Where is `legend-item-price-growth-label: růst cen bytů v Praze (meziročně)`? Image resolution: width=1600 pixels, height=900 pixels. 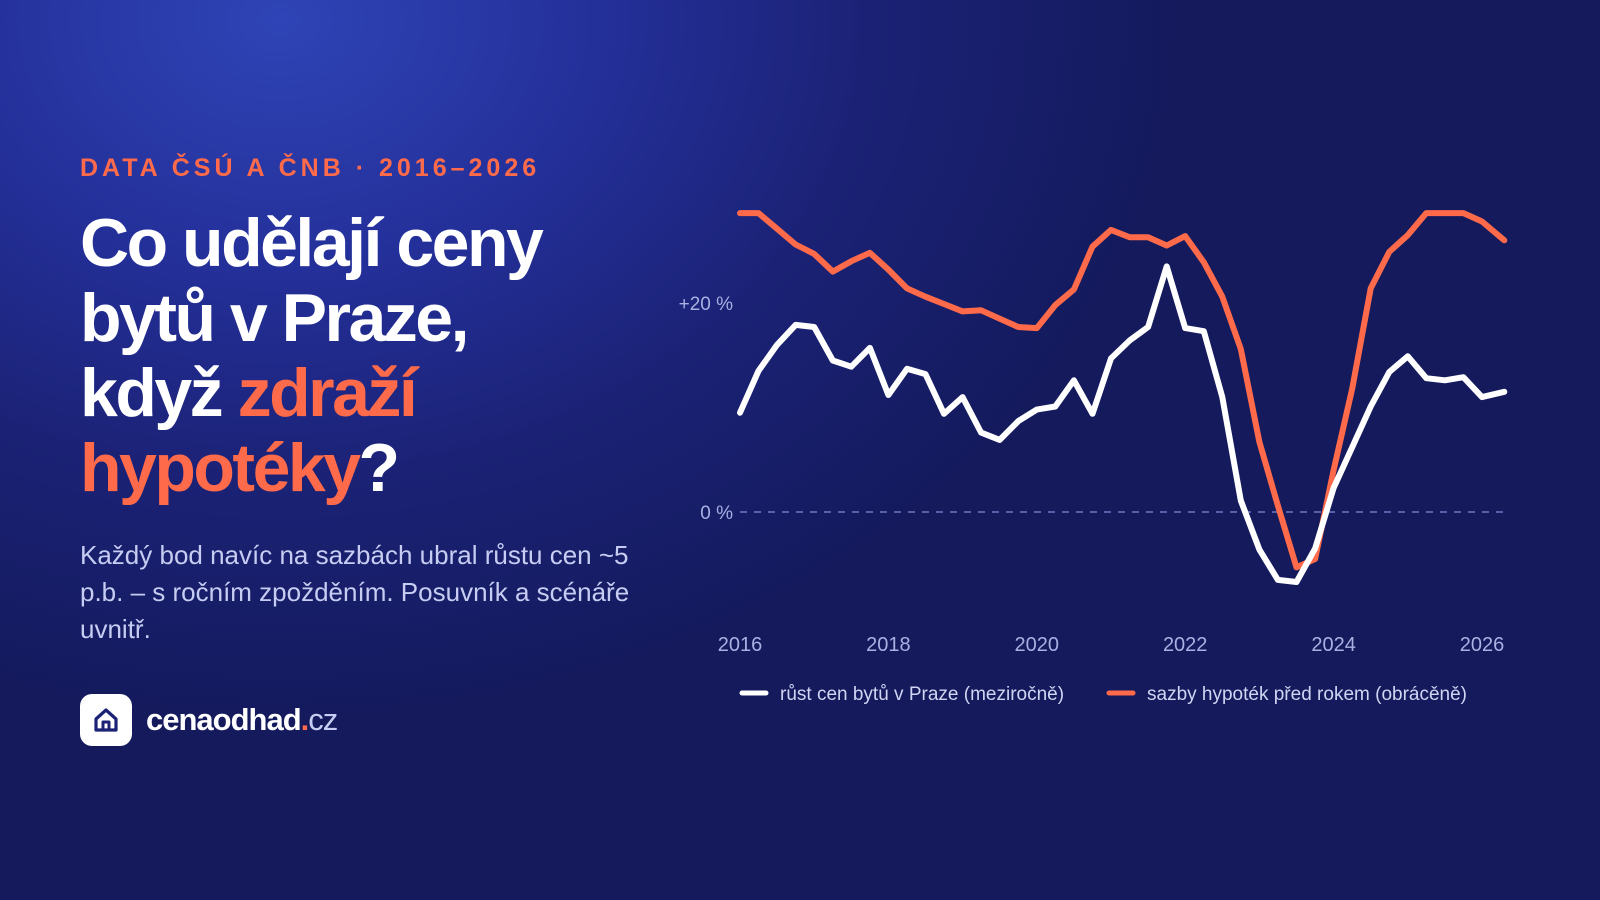
legend-item-price-growth-label: růst cen bytů v Praze (meziročně) is located at coordinates (922, 694).